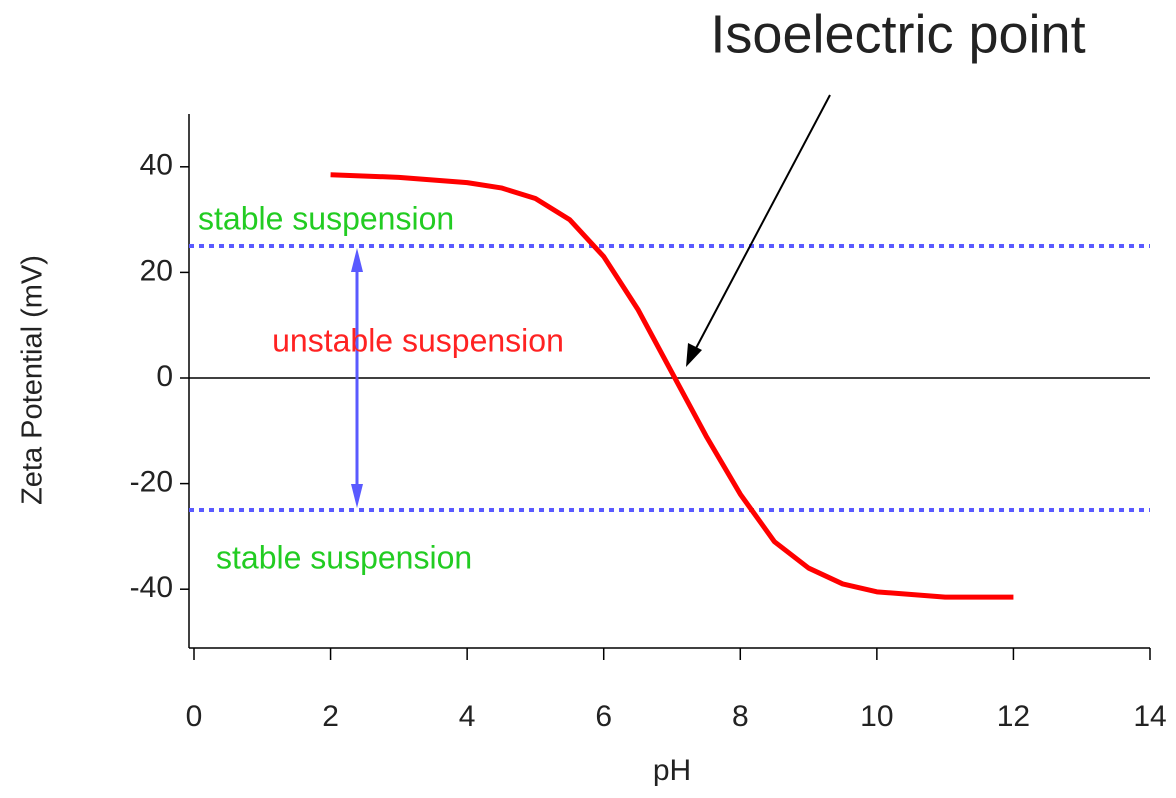 The width and height of the screenshot is (1176, 798). Describe the element at coordinates (1149, 716) in the screenshot. I see `x-tick-label: 14` at that location.